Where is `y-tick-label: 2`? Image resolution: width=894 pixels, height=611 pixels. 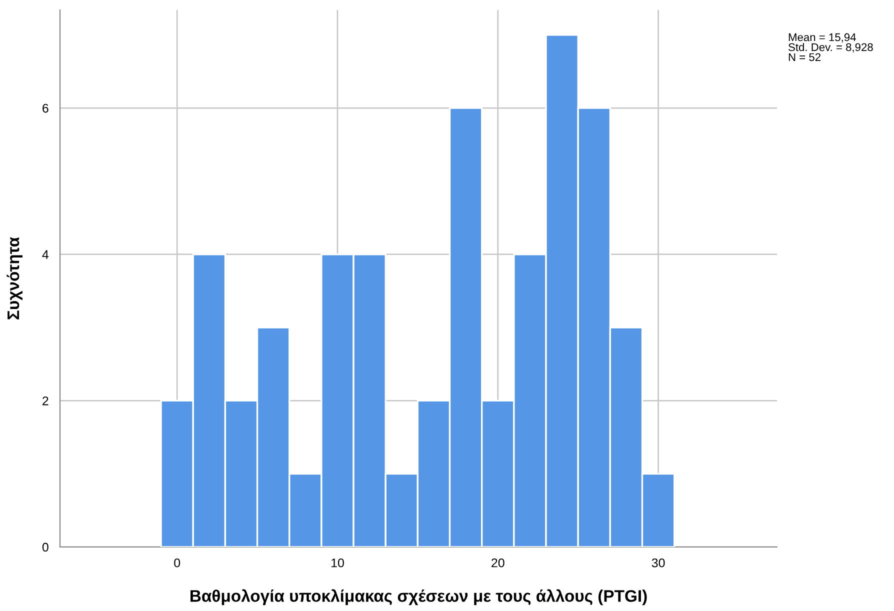
y-tick-label: 2 is located at coordinates (45, 401).